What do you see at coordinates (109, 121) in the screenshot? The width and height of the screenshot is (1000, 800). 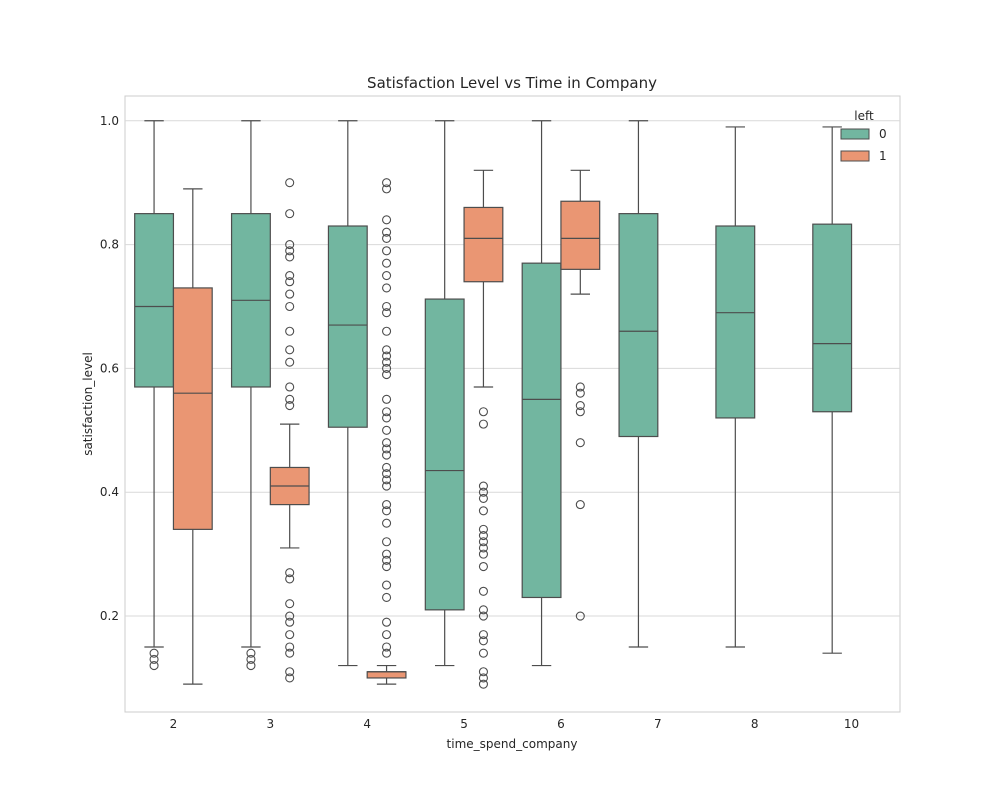 I see `y-tick-label: 1.0` at bounding box center [109, 121].